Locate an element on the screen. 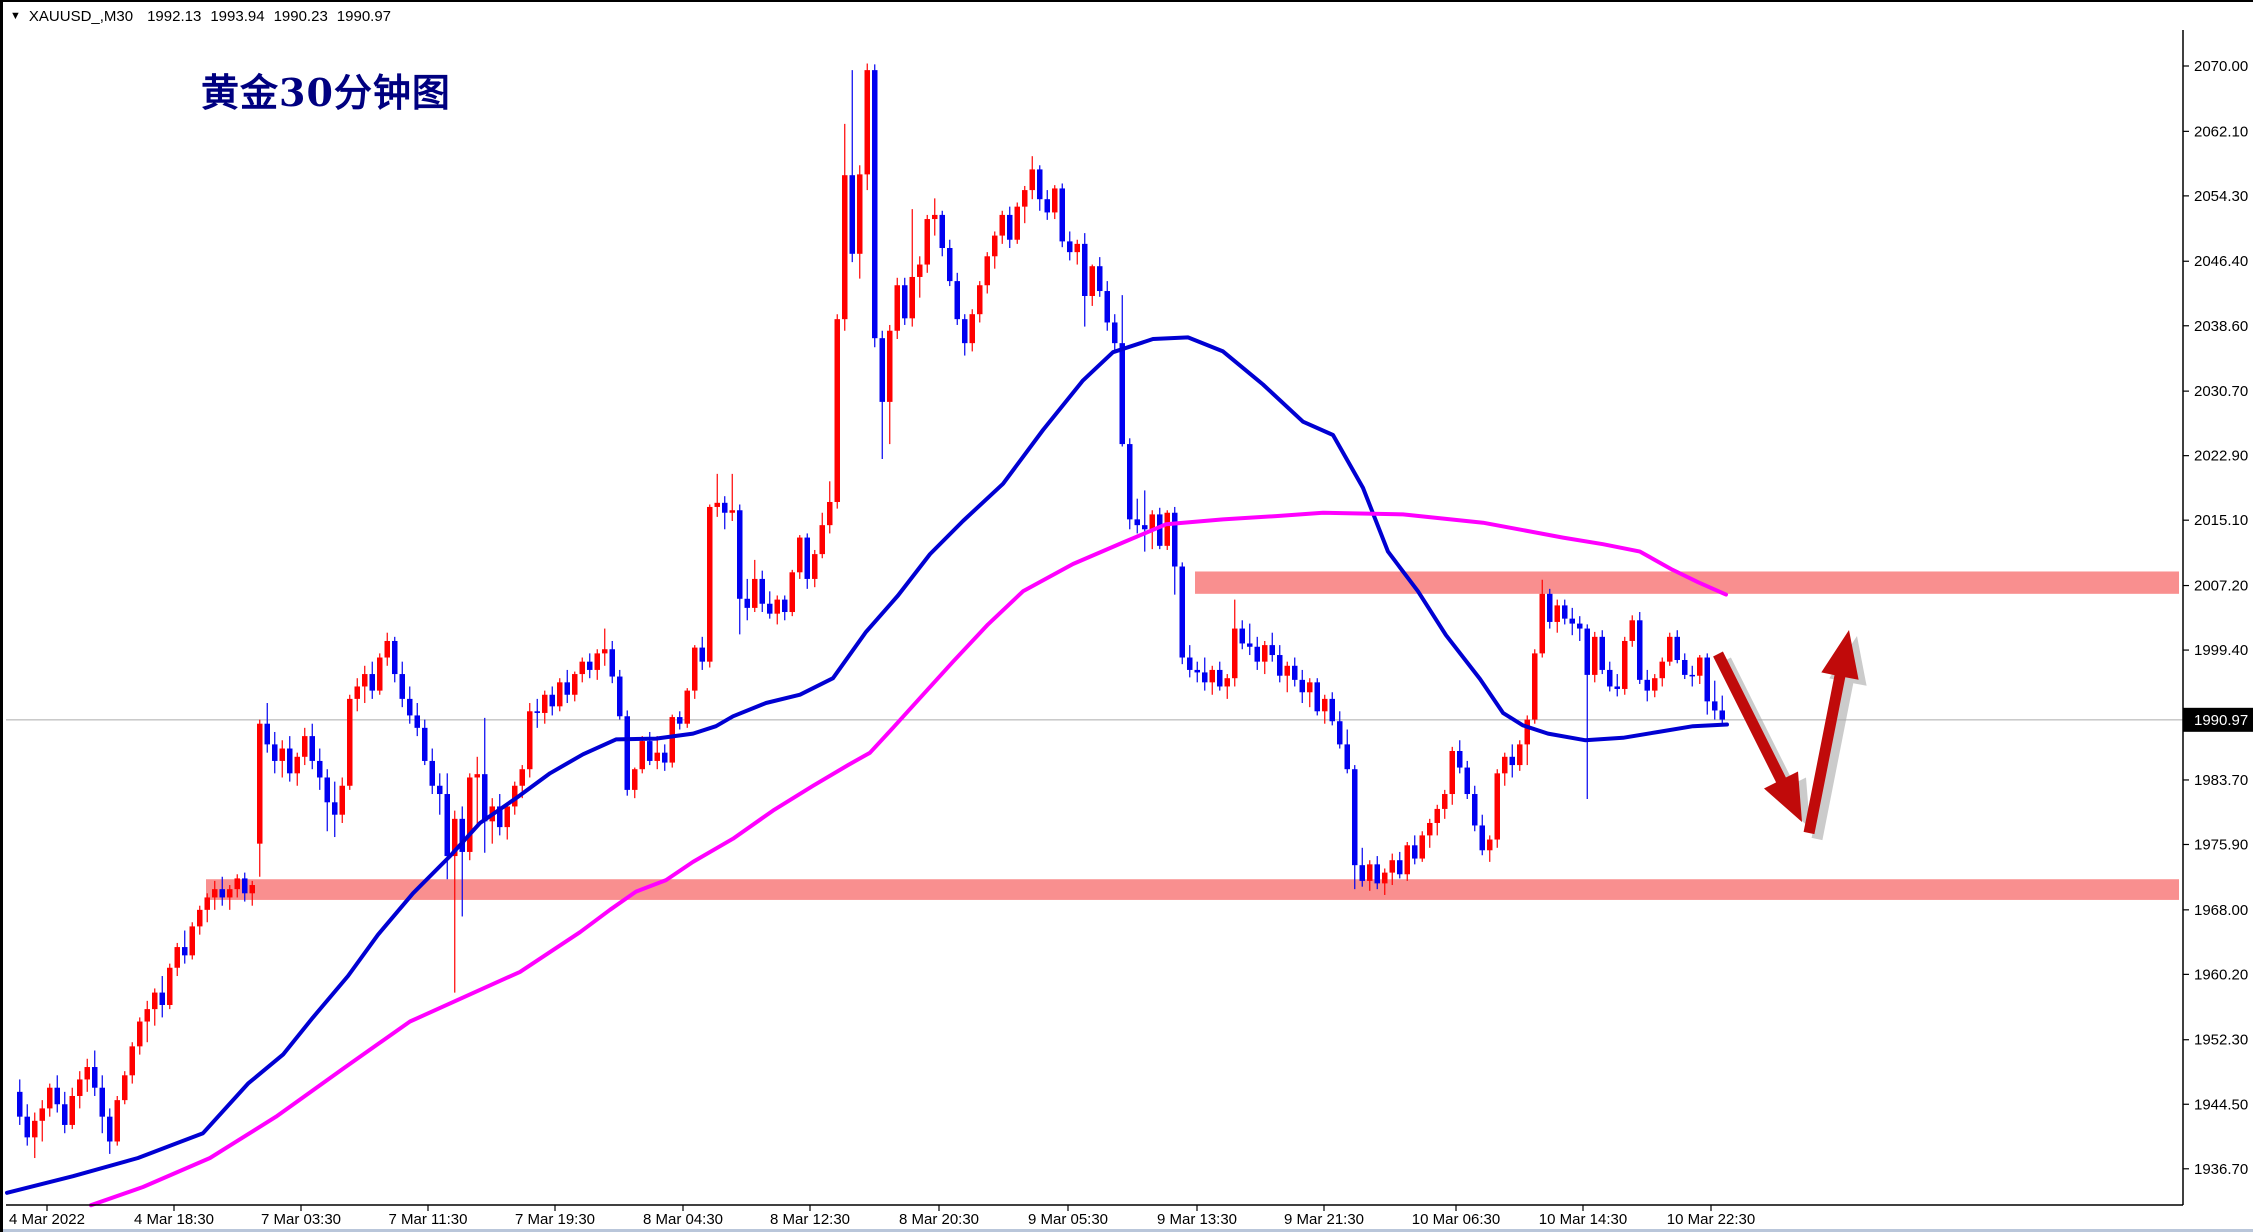 Image resolution: width=2253 pixels, height=1232 pixels. time-axis-label: 7 Mar 03:30 is located at coordinates (301, 1219).